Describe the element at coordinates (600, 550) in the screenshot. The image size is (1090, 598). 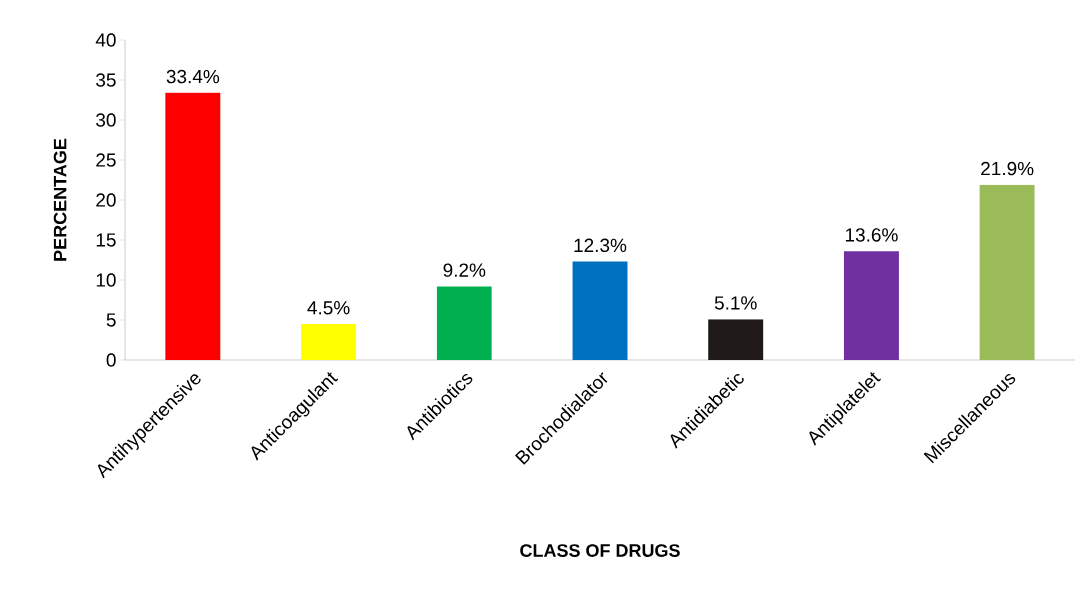
I see `x-axis-title: CLASS OF DRUGS` at that location.